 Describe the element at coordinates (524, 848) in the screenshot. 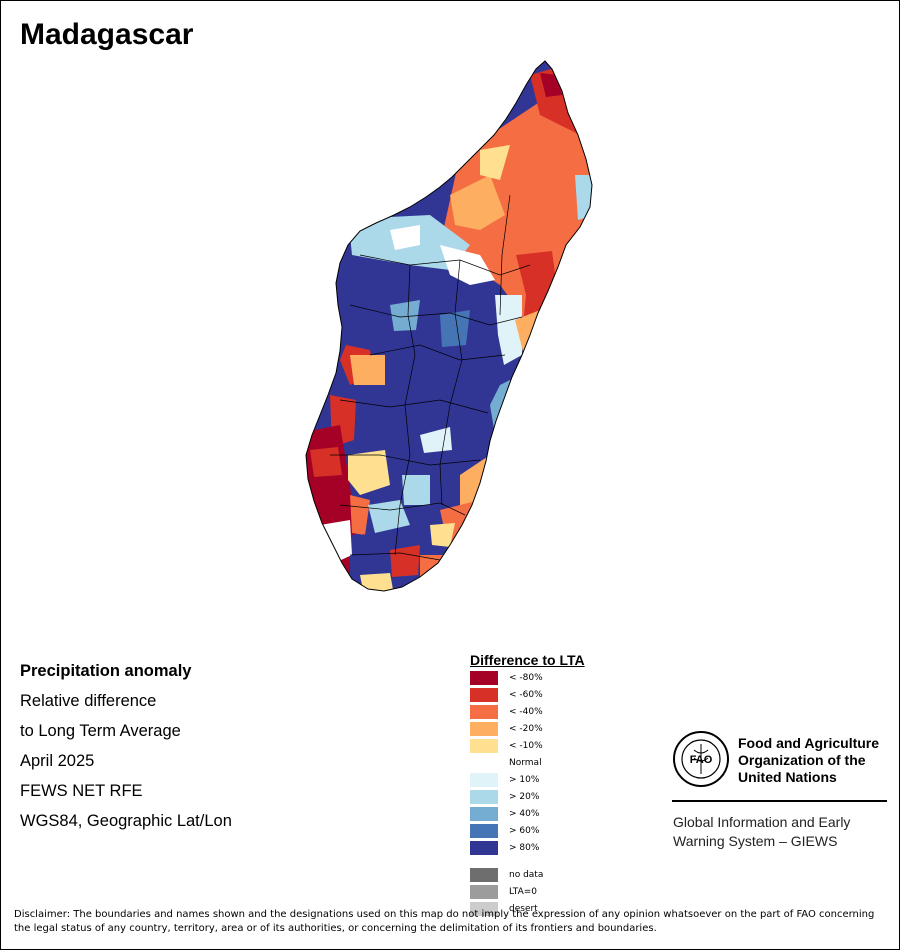

I see `legend-label: > 80%` at that location.